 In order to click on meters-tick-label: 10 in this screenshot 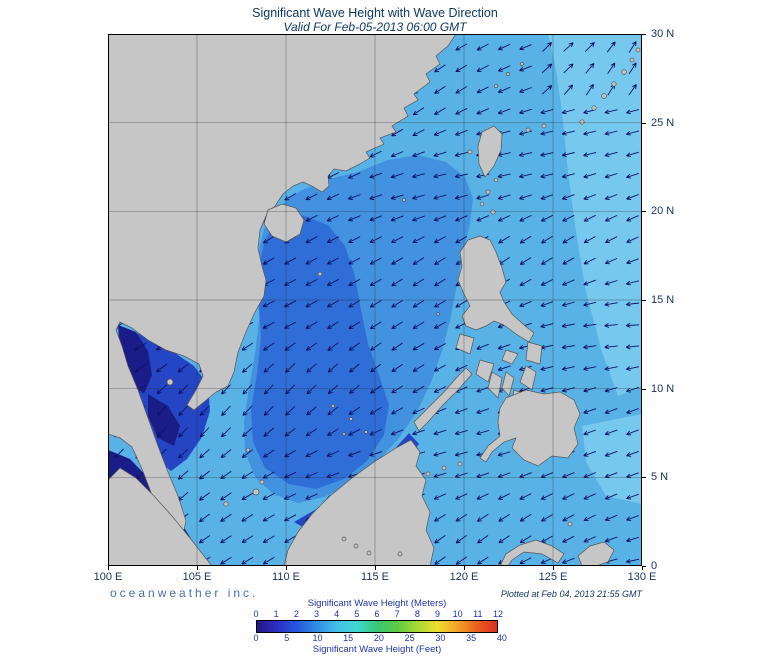, I will do `click(457, 614)`.